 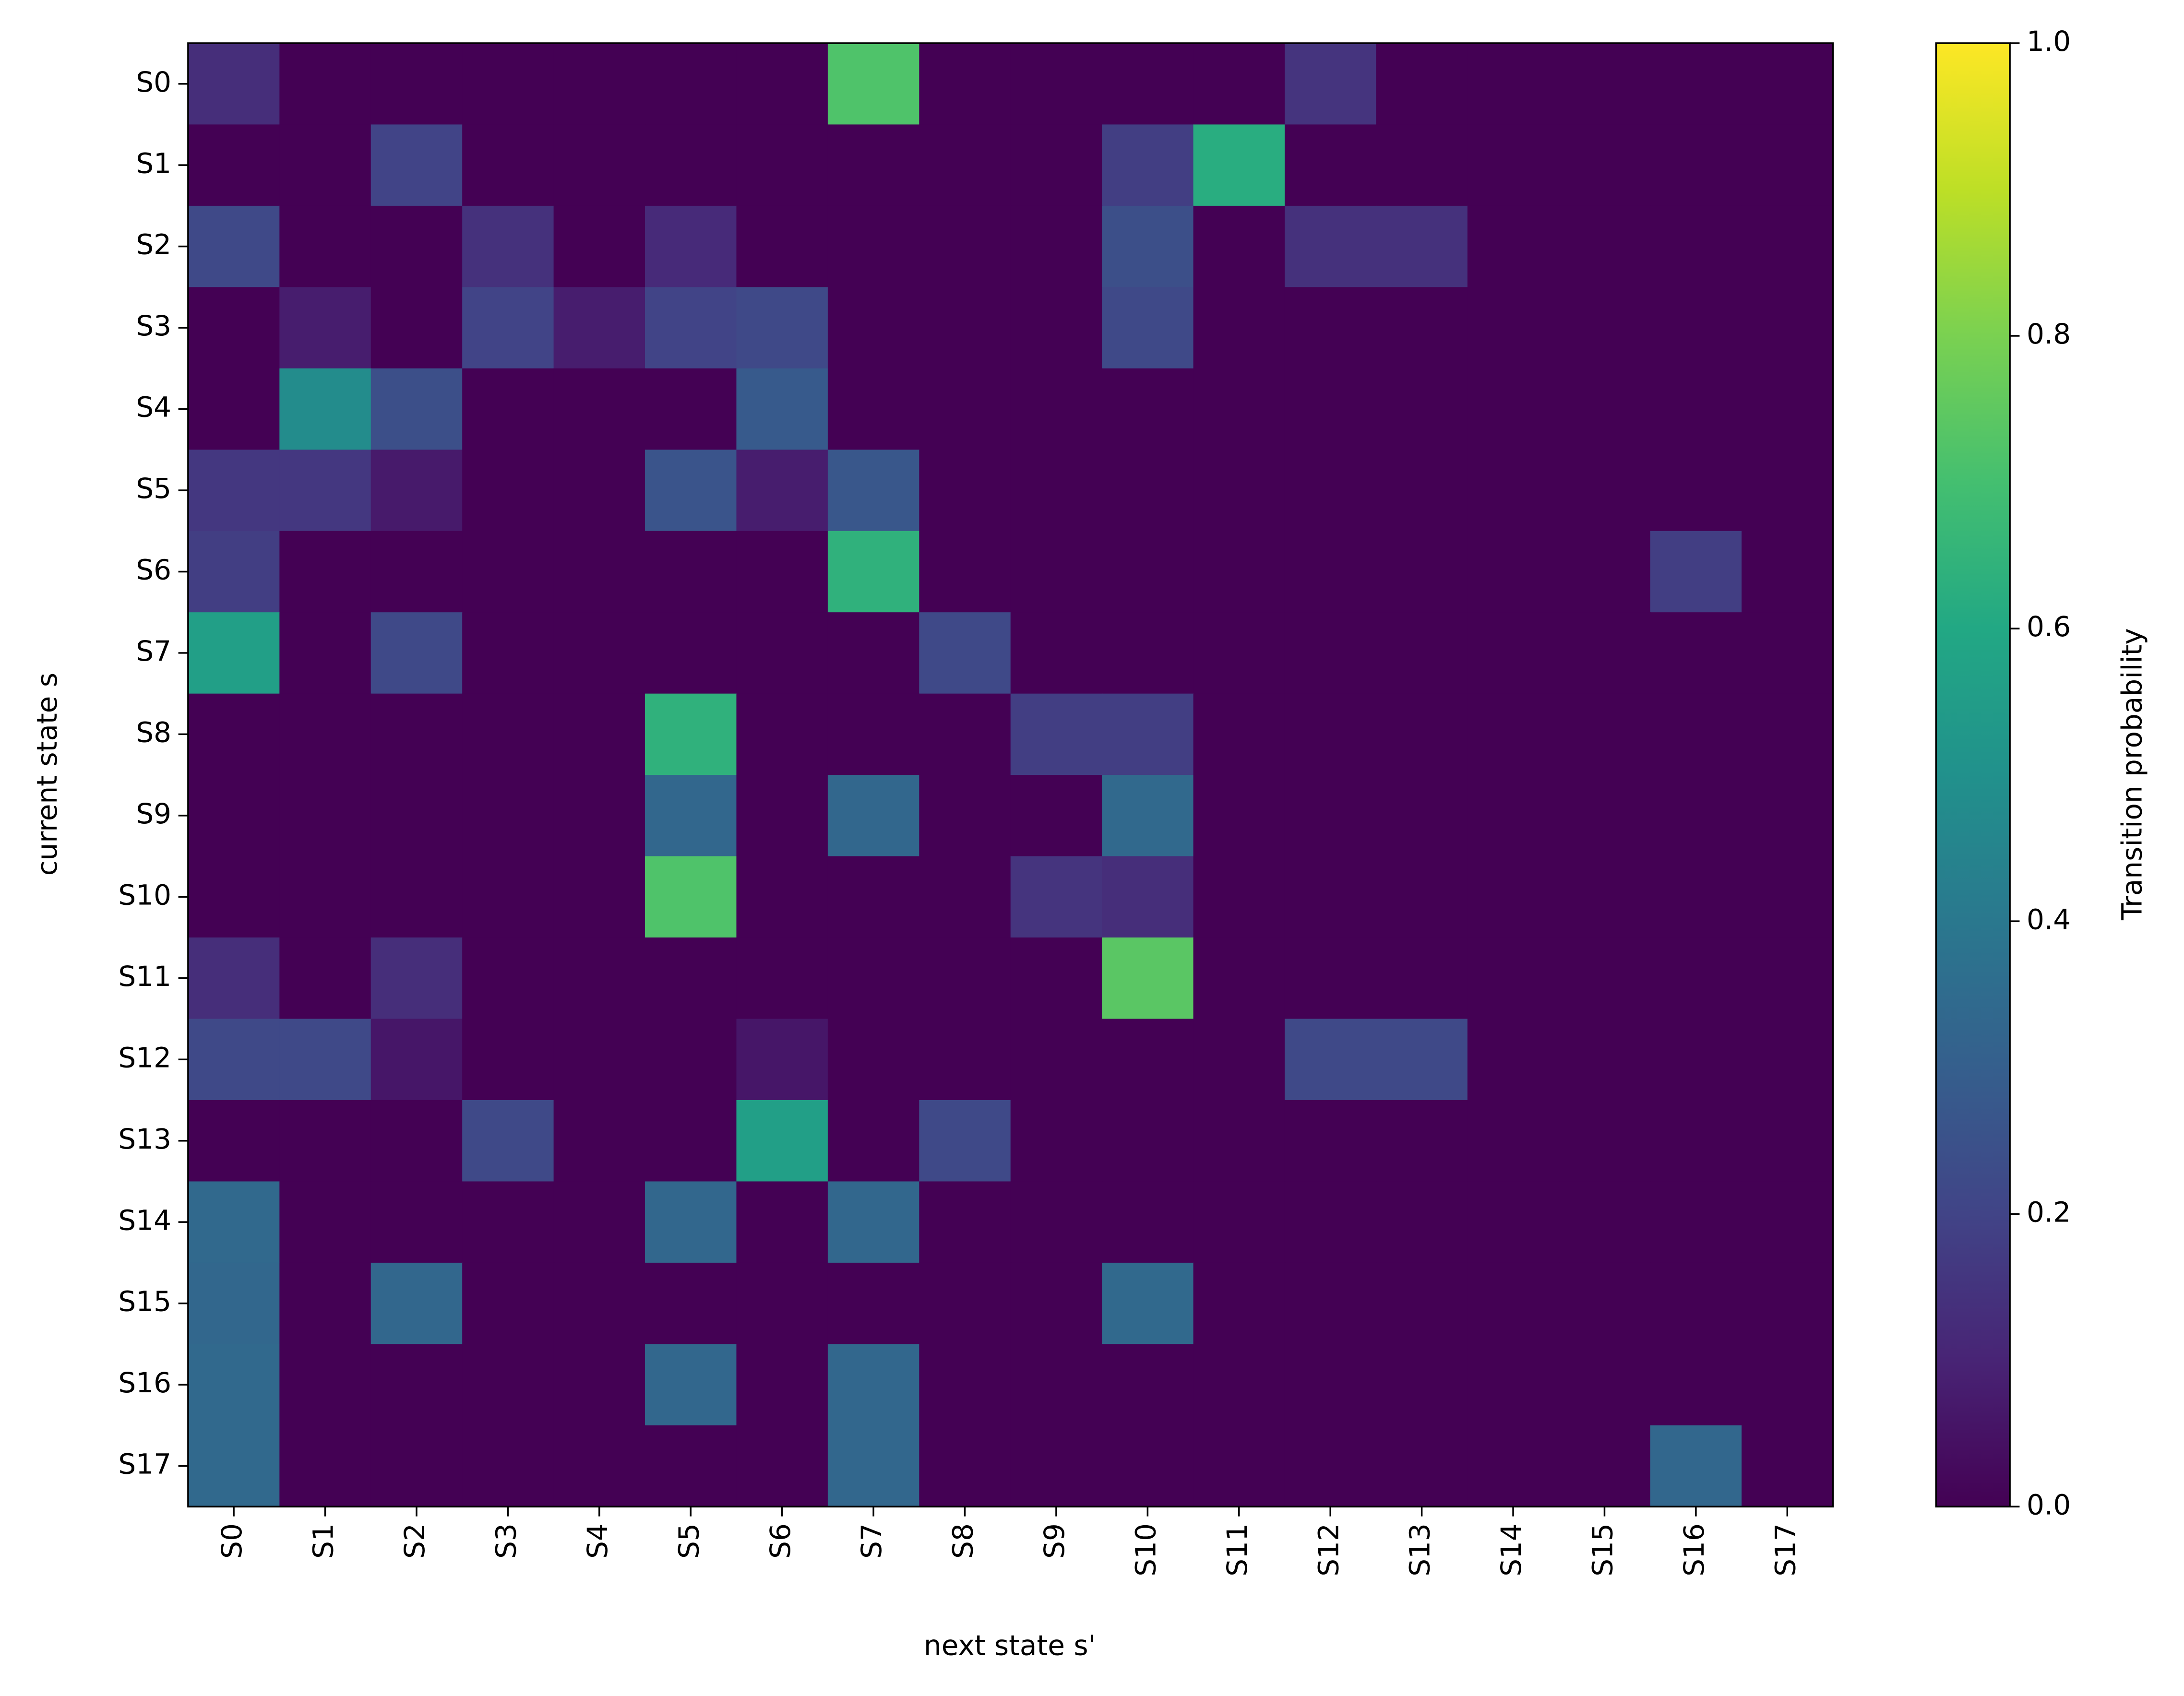 I want to click on y-tick-label: S10, so click(x=144, y=894).